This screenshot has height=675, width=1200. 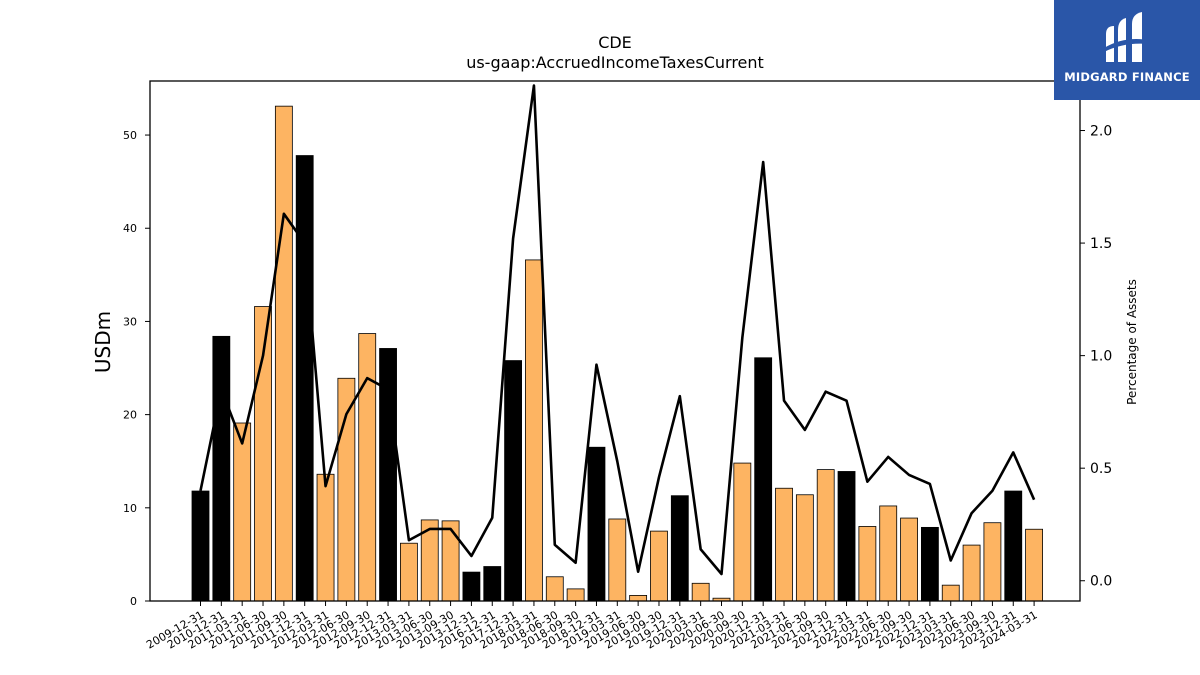 I want to click on chart-subtitle: us-gaap:AccruedIncomeTaxesCurrent, so click(x=615, y=62).